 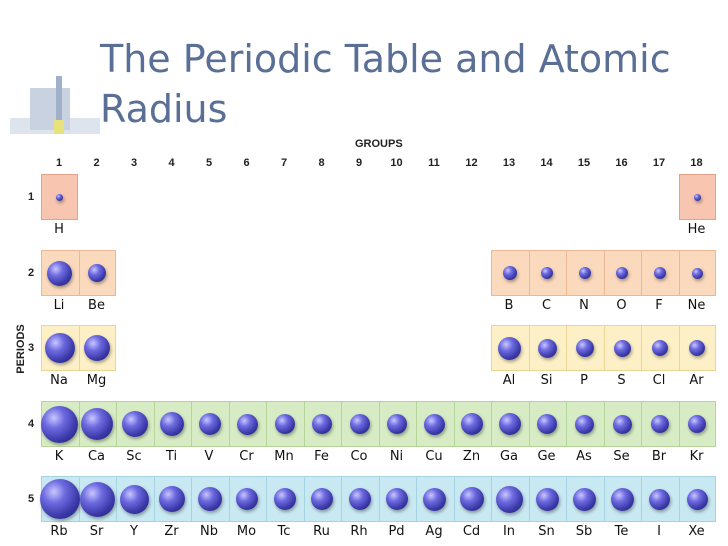 What do you see at coordinates (434, 456) in the screenshot?
I see `element-symbol-cu: Cu` at bounding box center [434, 456].